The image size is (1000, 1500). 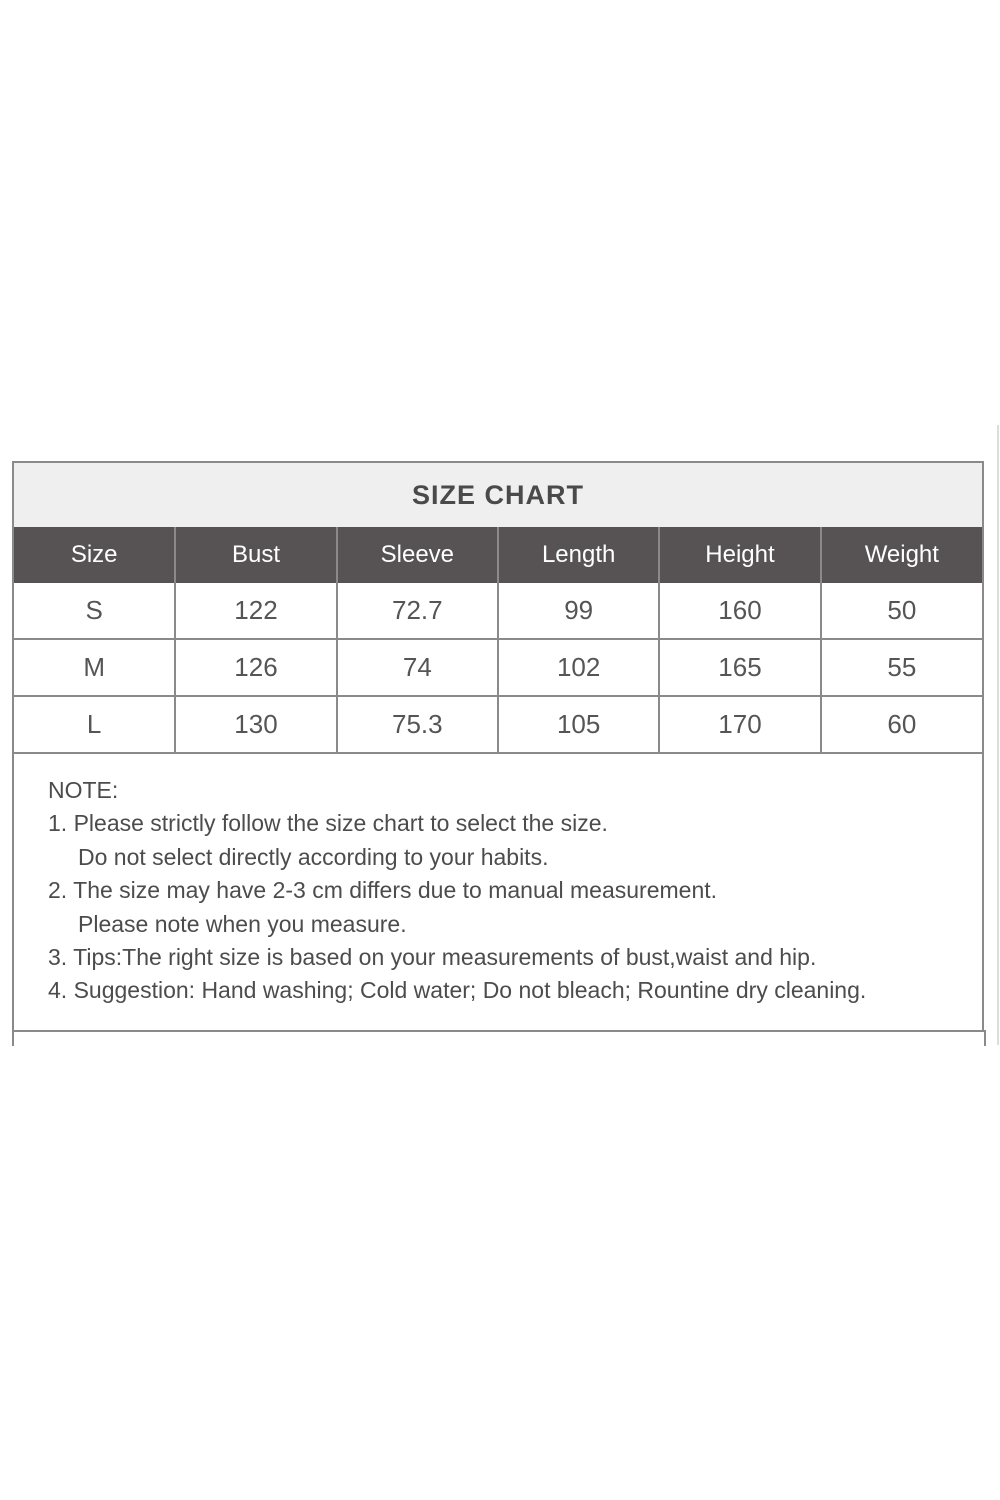 What do you see at coordinates (95, 668) in the screenshot?
I see `table-cell: M` at bounding box center [95, 668].